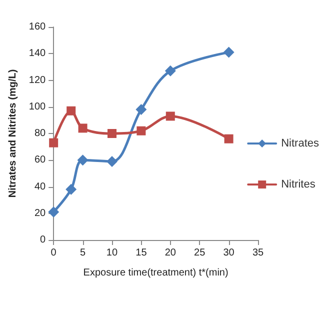 This screenshot has height=328, width=328. Describe the element at coordinates (112, 253) in the screenshot. I see `x-tick-label: 10` at that location.